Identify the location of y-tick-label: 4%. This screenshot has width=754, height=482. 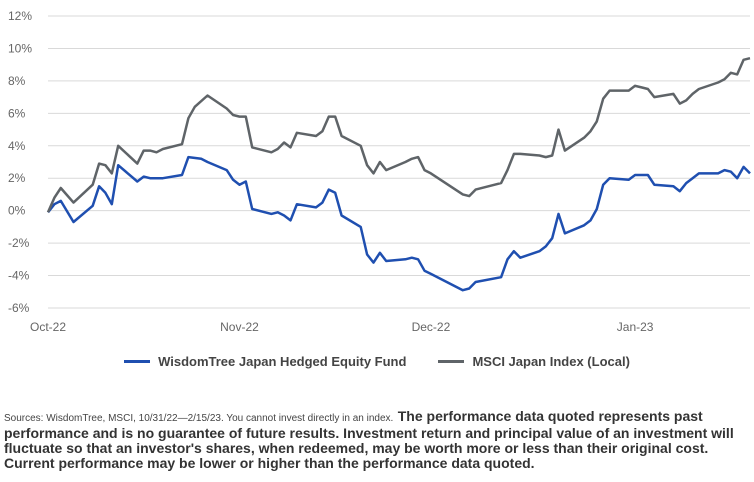
(17, 146).